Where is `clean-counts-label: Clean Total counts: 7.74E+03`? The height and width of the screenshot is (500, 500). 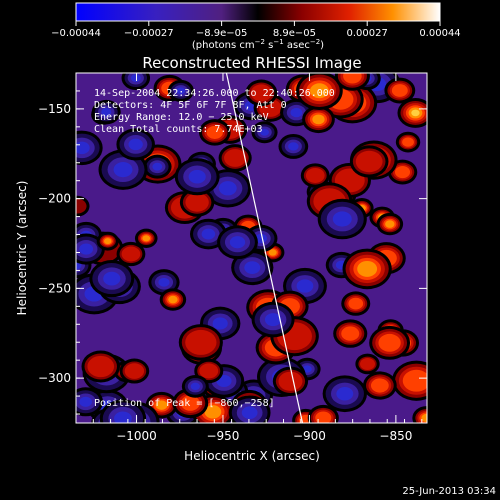 clean-counts-label: Clean Total counts: 7.74E+03 is located at coordinates (178, 129).